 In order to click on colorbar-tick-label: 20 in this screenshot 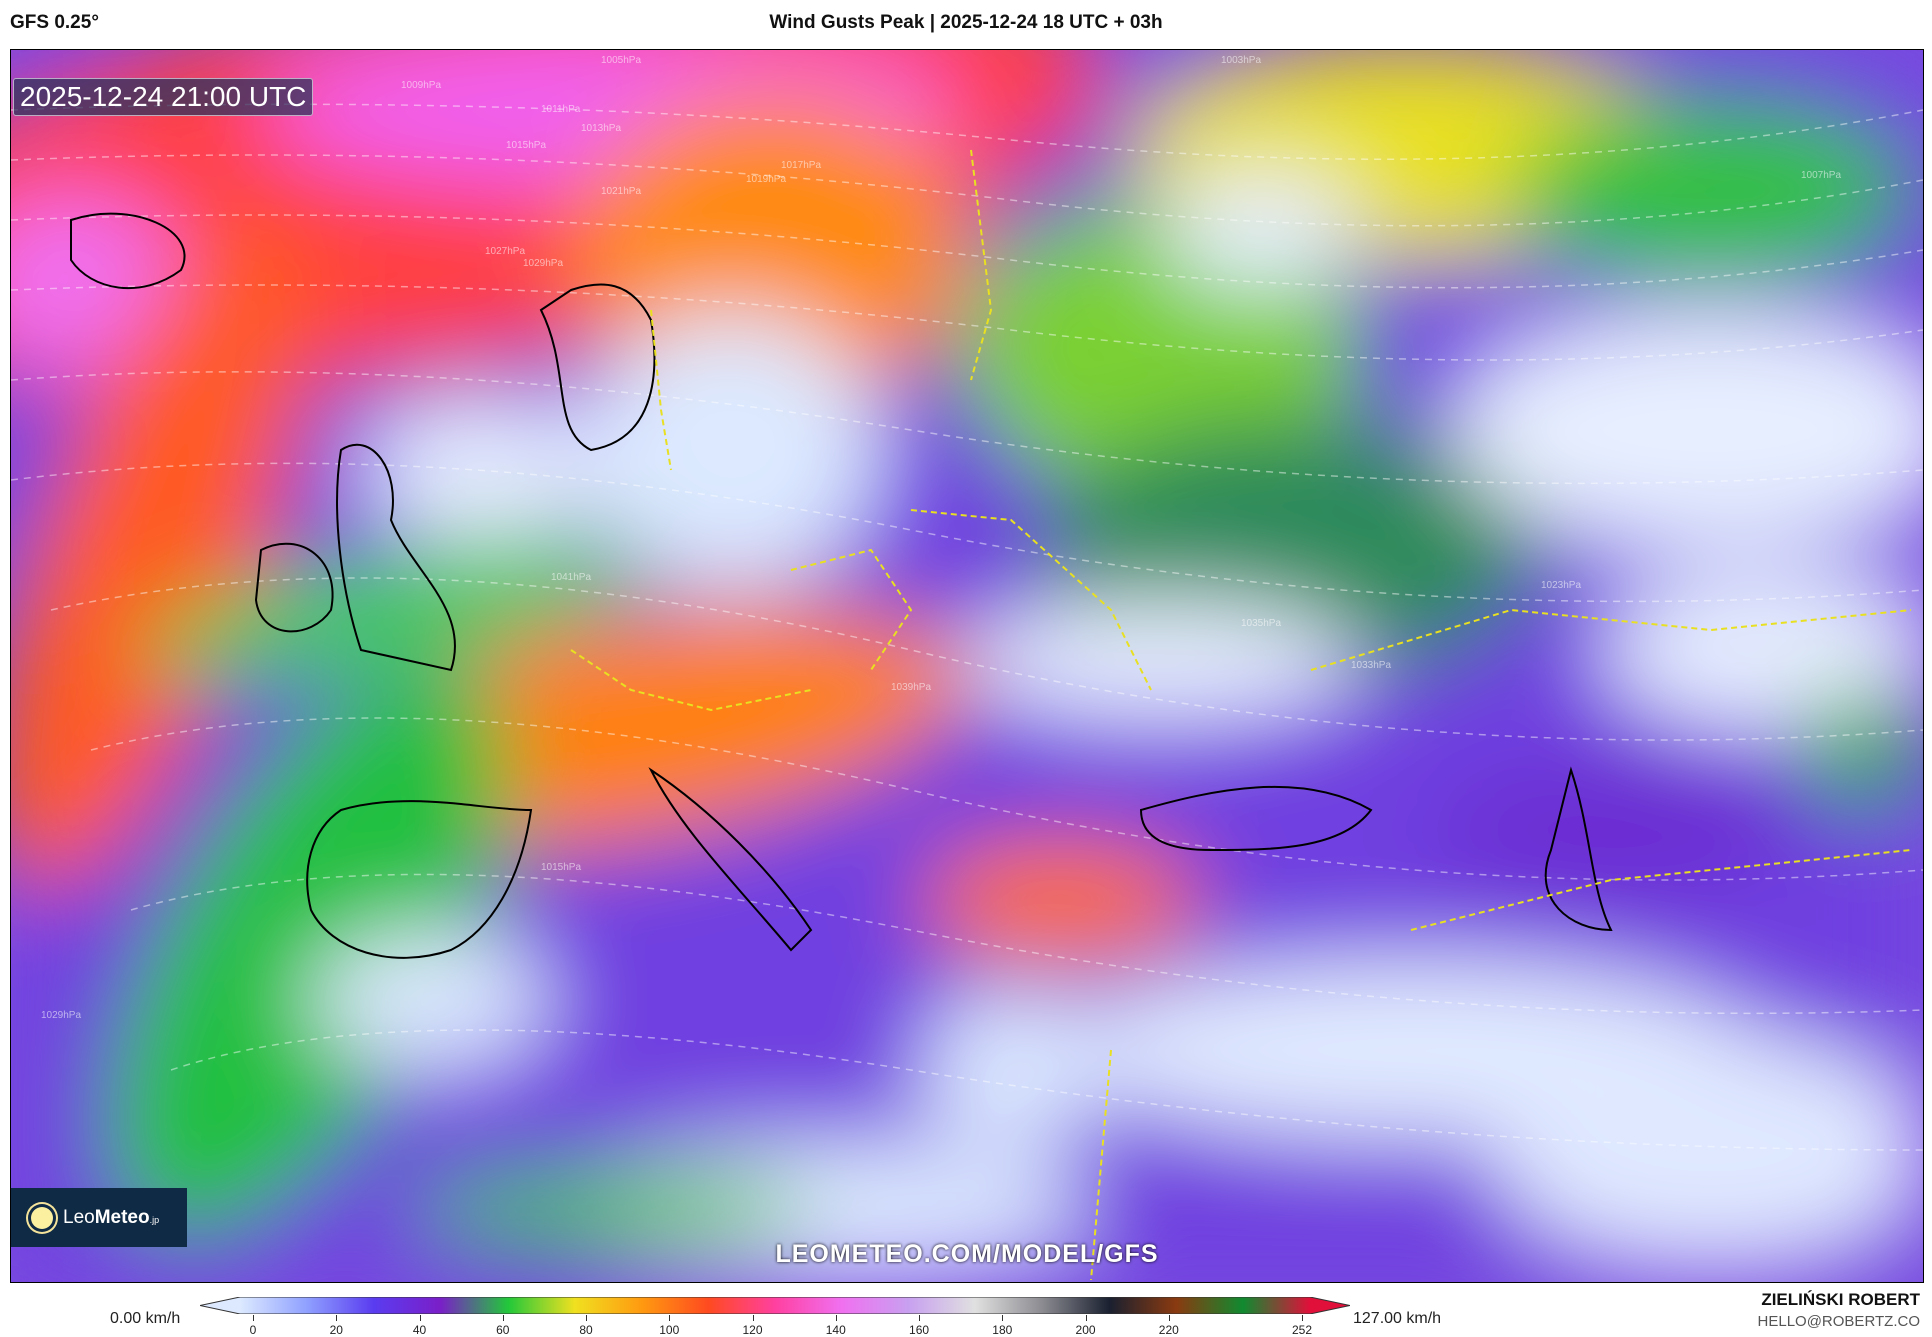, I will do `click(336, 1330)`.